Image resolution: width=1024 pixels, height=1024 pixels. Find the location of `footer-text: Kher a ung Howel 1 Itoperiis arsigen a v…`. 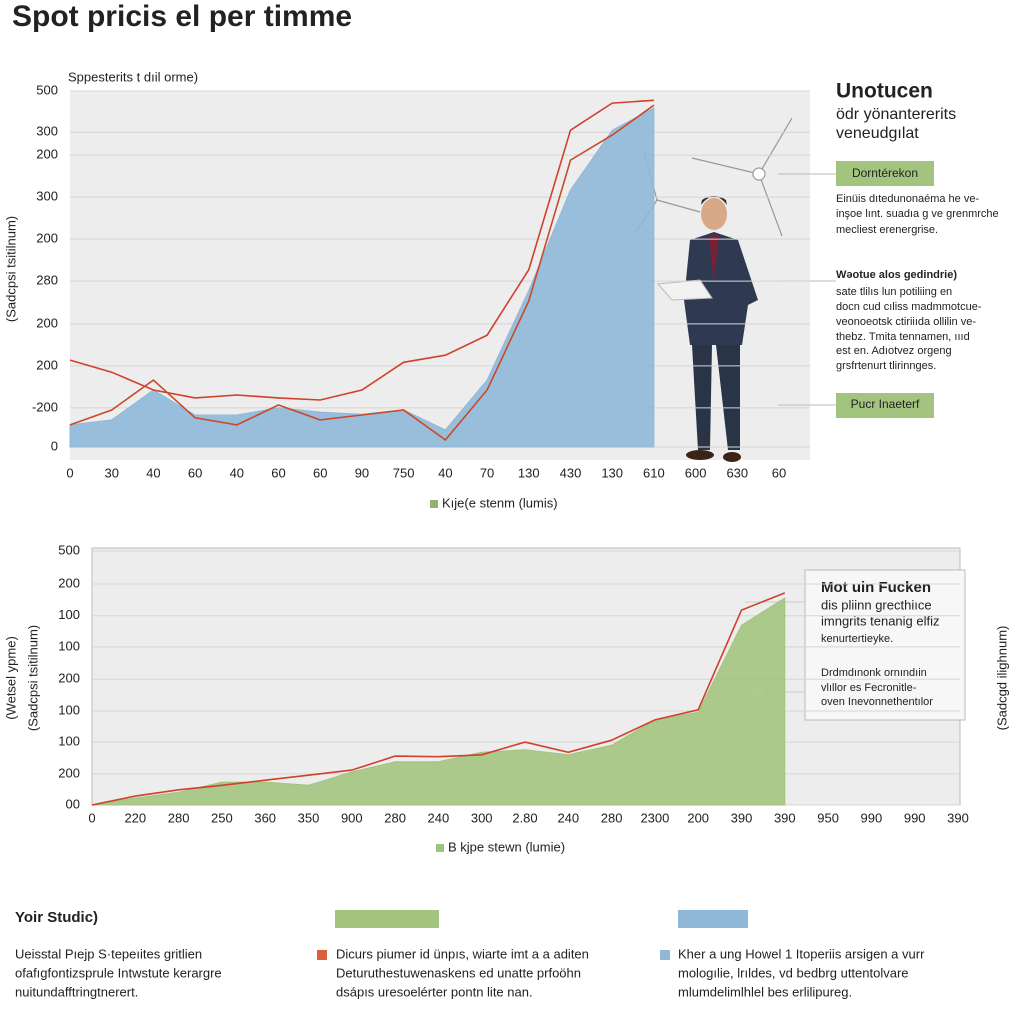

footer-text: Kher a ung Howel 1 Itoperiis arsigen a v… is located at coordinates (801, 953).